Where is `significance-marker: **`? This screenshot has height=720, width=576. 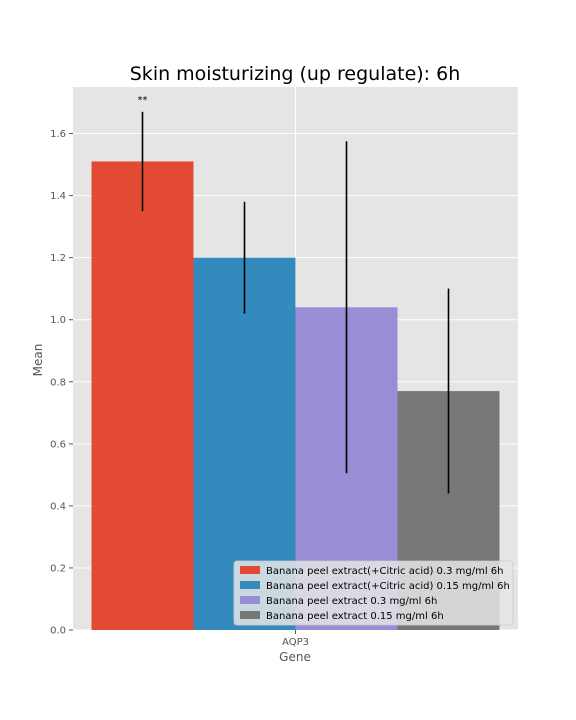
significance-marker: ** is located at coordinates (143, 100).